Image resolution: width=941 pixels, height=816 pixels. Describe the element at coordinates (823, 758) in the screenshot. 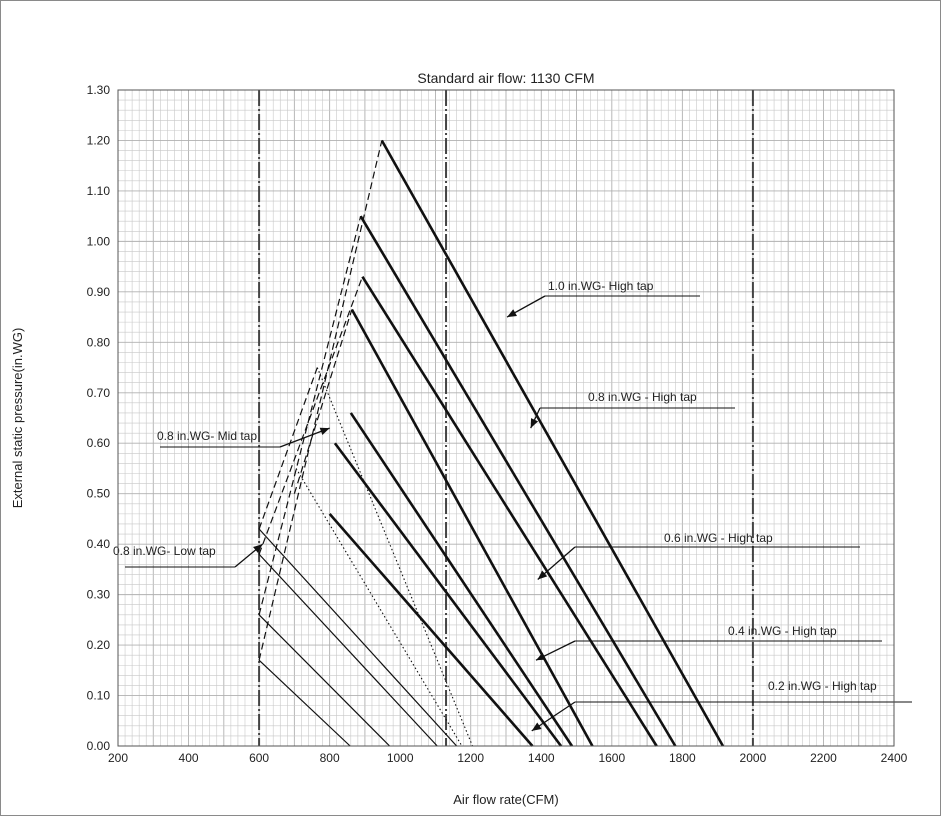

I see `x-tick-label: 2200` at that location.